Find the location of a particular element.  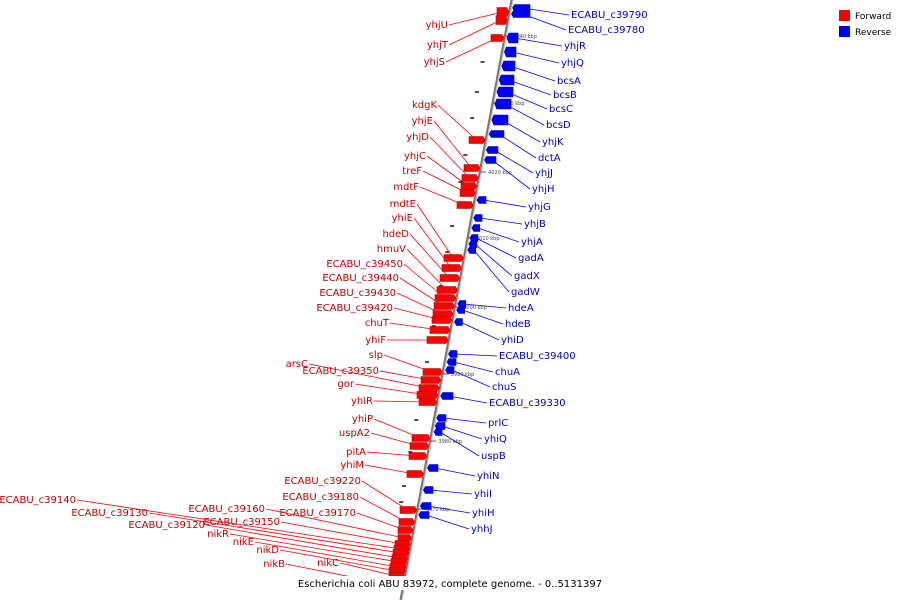

forward-gene-label: yhjC is located at coordinates (415, 156).